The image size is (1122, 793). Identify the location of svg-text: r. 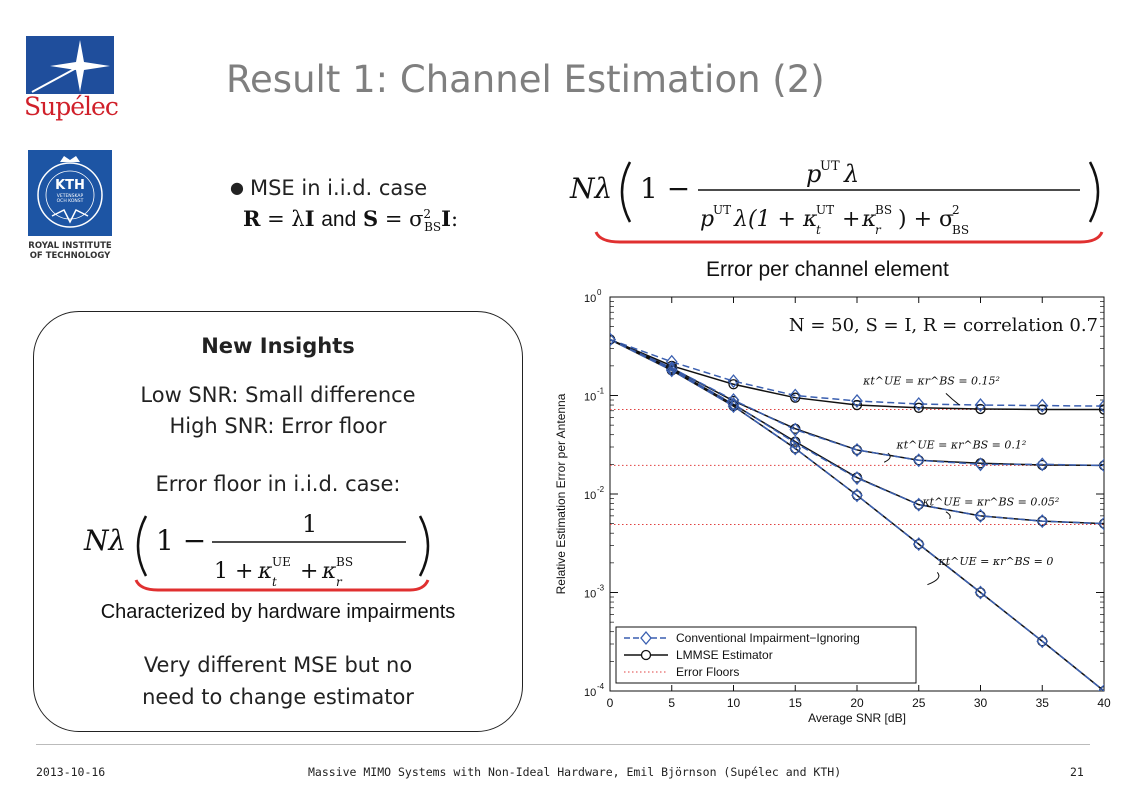
(878, 230).